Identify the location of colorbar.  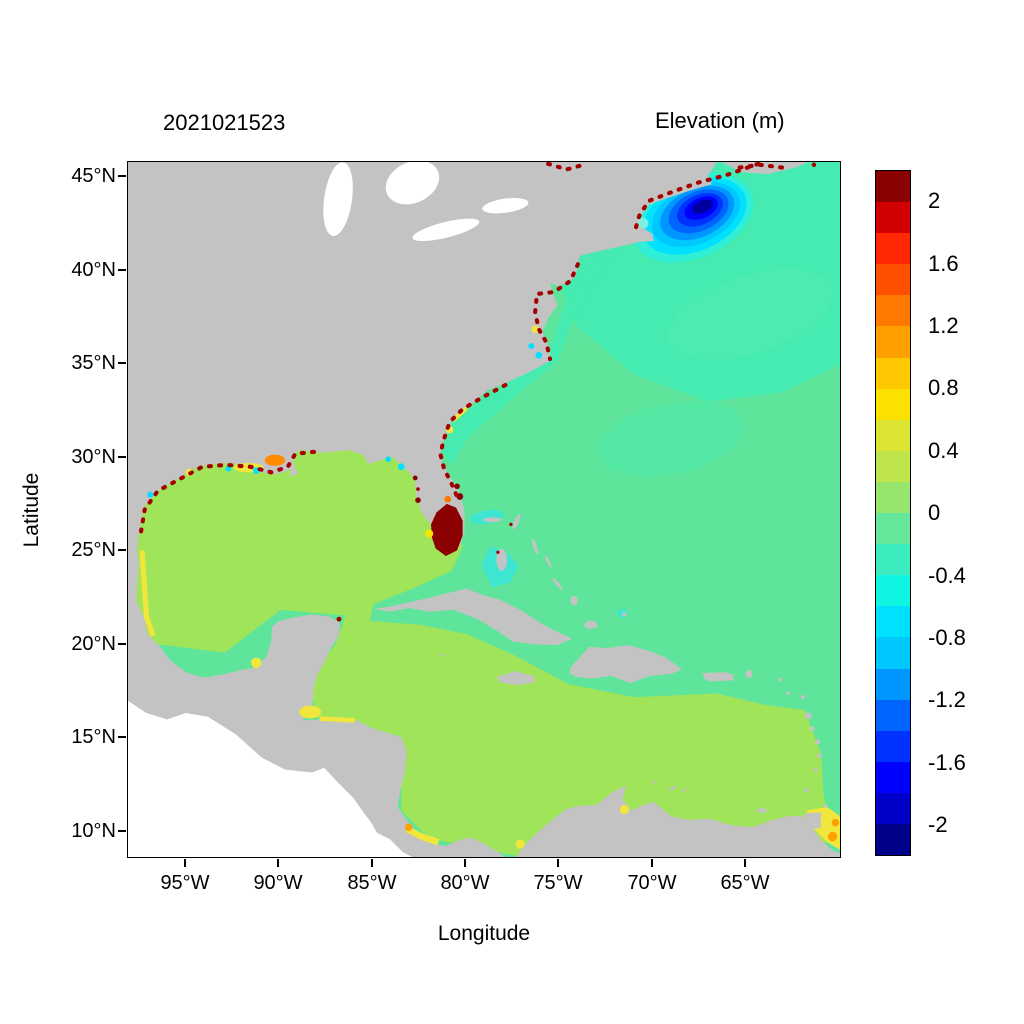
(893, 513).